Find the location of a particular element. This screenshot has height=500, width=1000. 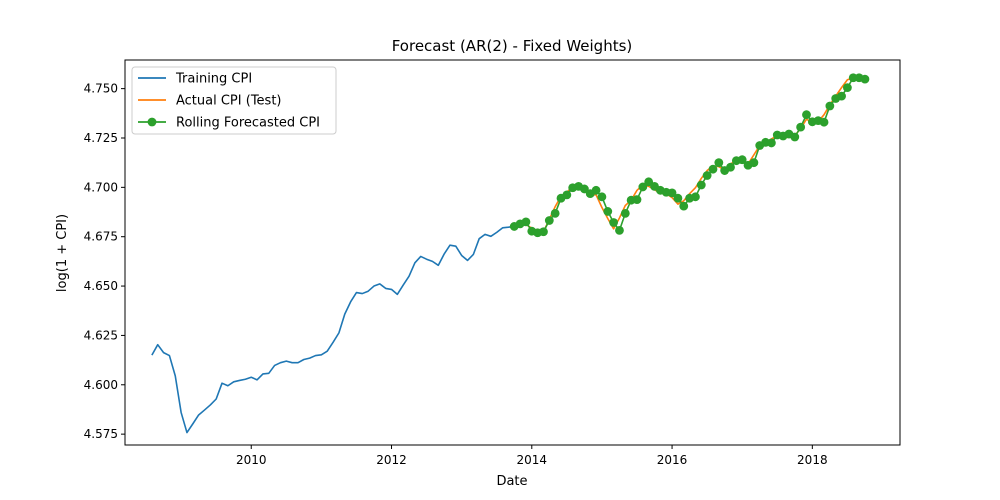

actual-cpi-test-legend-label: Actual CPI (Test) is located at coordinates (229, 101).